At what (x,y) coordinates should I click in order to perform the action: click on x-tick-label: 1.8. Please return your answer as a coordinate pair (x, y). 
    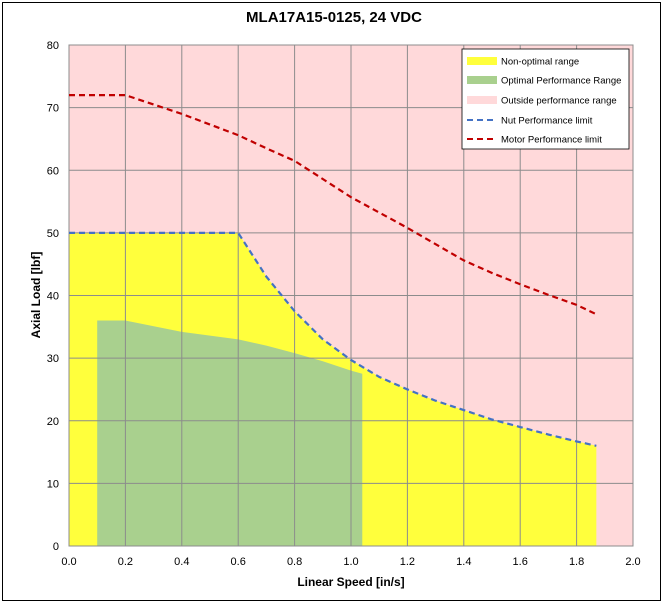
    Looking at the image, I should click on (576, 562).